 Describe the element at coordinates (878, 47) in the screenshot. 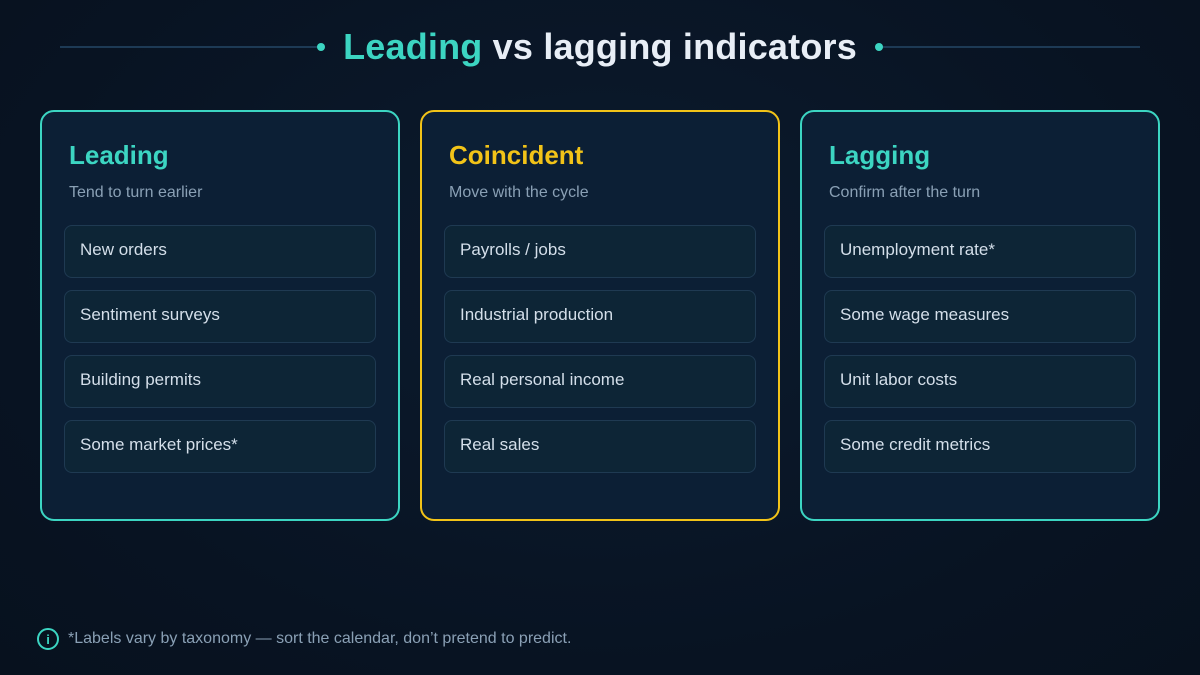

I see `rule-dot-right` at that location.